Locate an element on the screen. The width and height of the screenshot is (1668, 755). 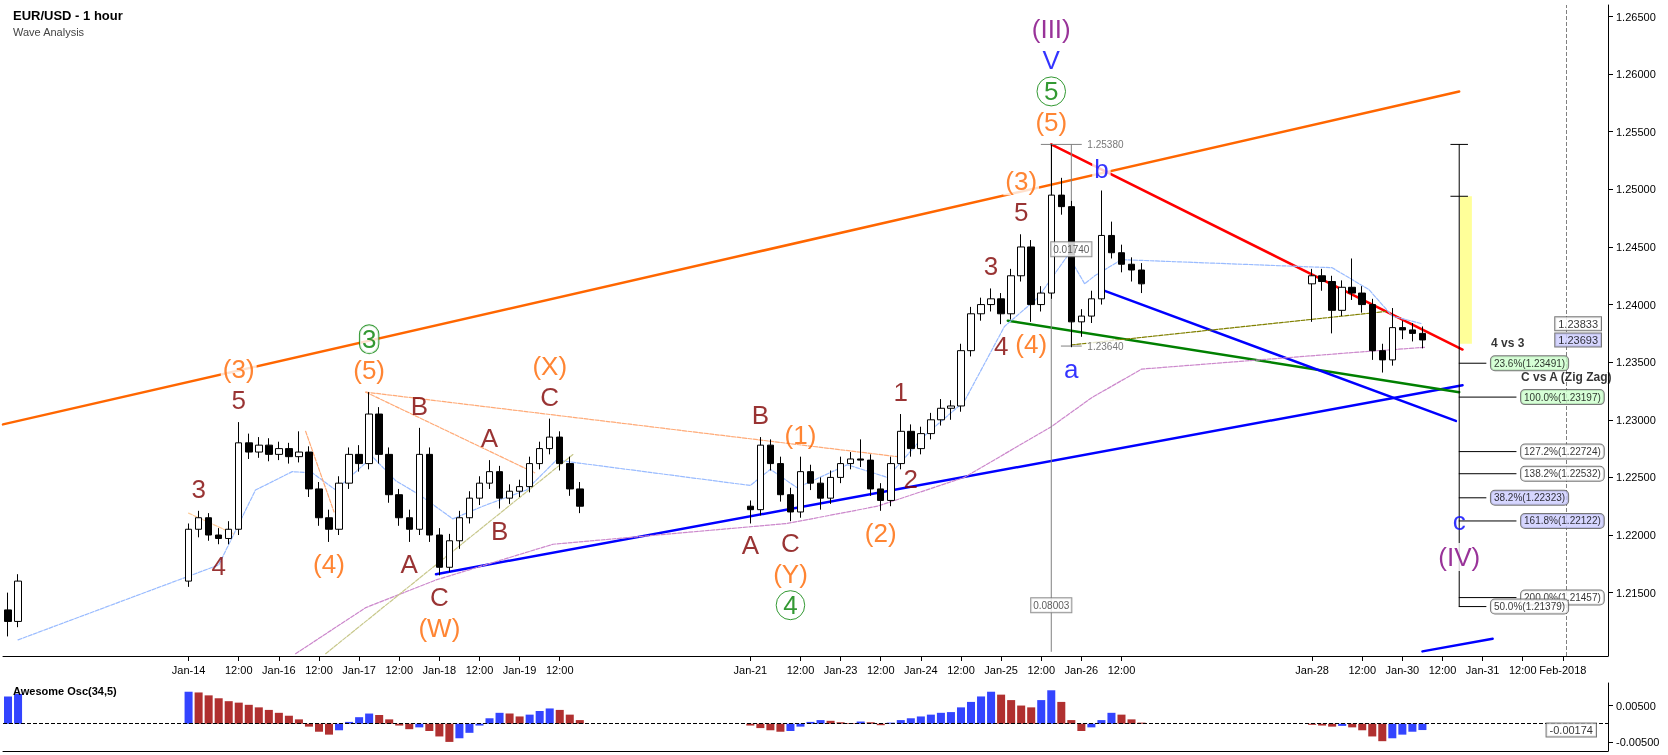
y-tick-label: 1.25500 is located at coordinates (1636, 131).